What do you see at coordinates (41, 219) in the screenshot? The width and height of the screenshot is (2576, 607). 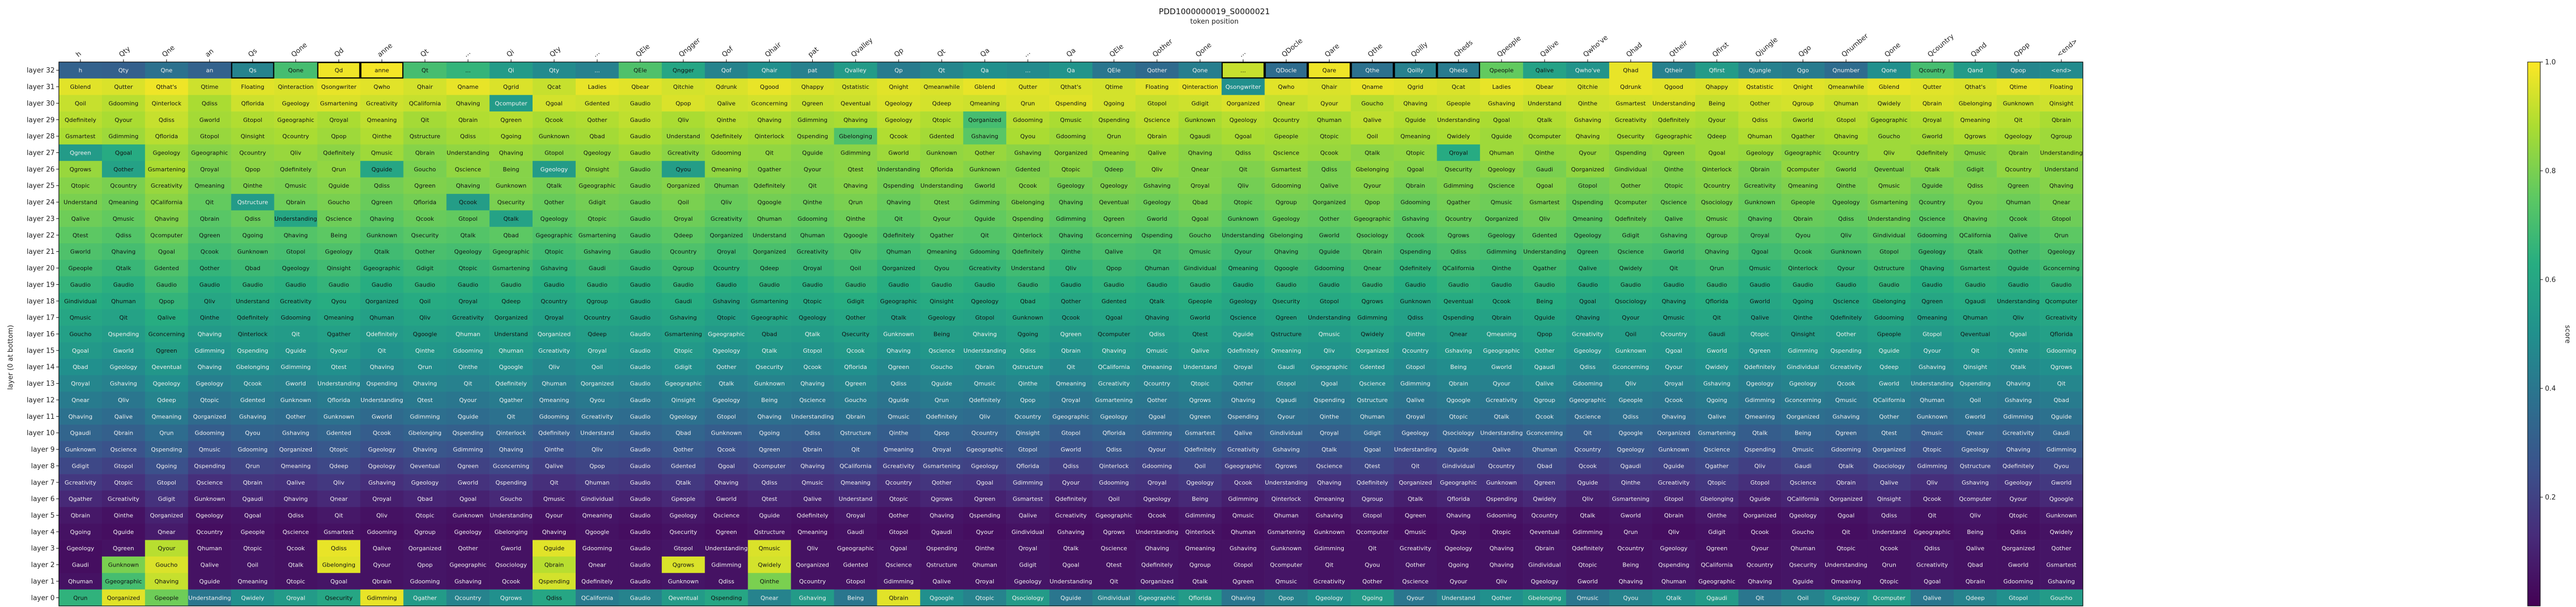 I see `y-tick-label: layer 23` at bounding box center [41, 219].